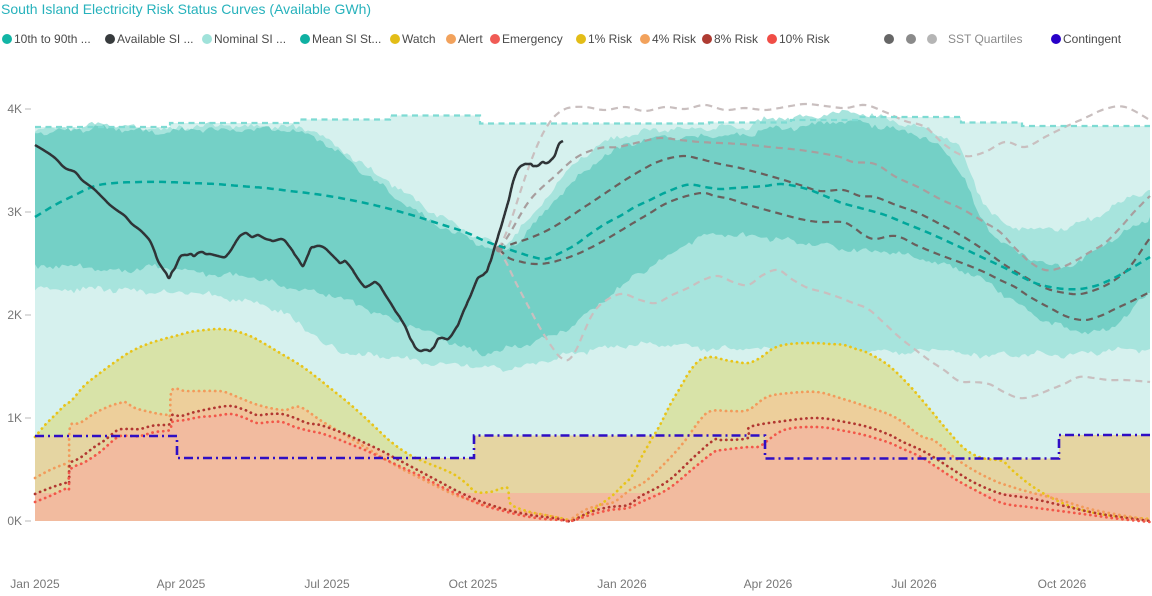 The width and height of the screenshot is (1152, 596). Describe the element at coordinates (14, 109) in the screenshot. I see `svg-text: 4K` at that location.